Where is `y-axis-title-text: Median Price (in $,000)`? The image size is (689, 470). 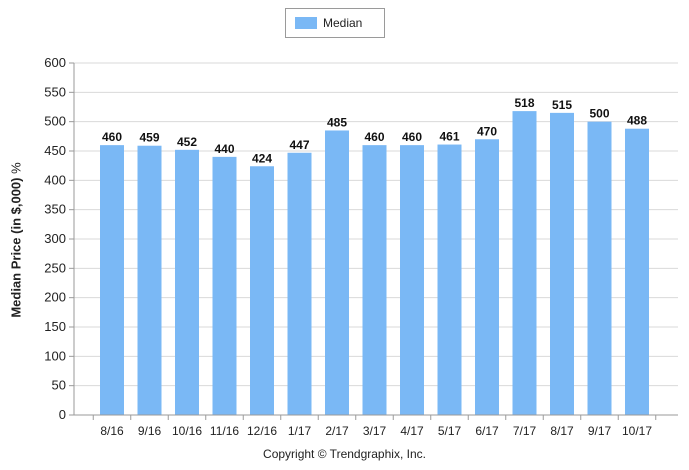 y-axis-title-text: Median Price (in $,000) is located at coordinates (16, 247).